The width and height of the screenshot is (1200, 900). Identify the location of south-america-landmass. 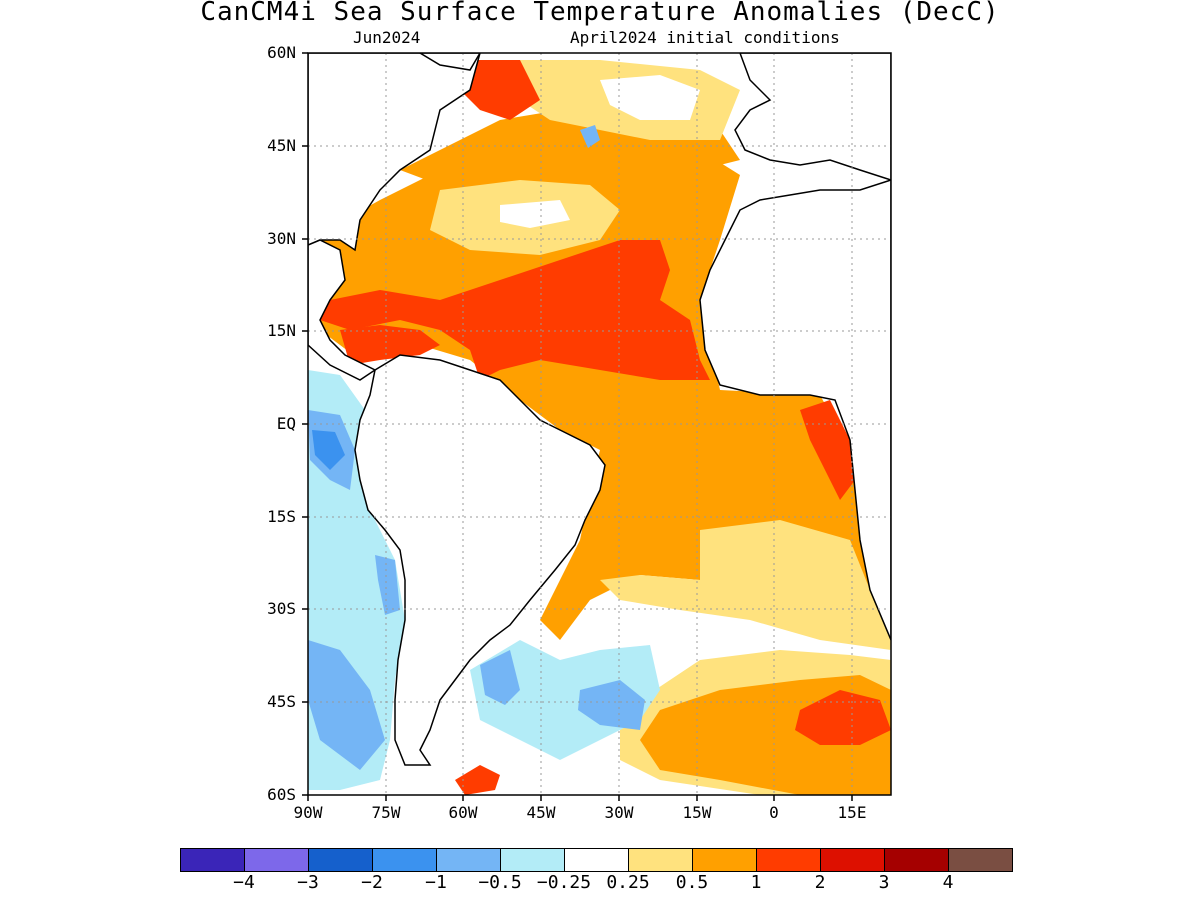
(480, 560).